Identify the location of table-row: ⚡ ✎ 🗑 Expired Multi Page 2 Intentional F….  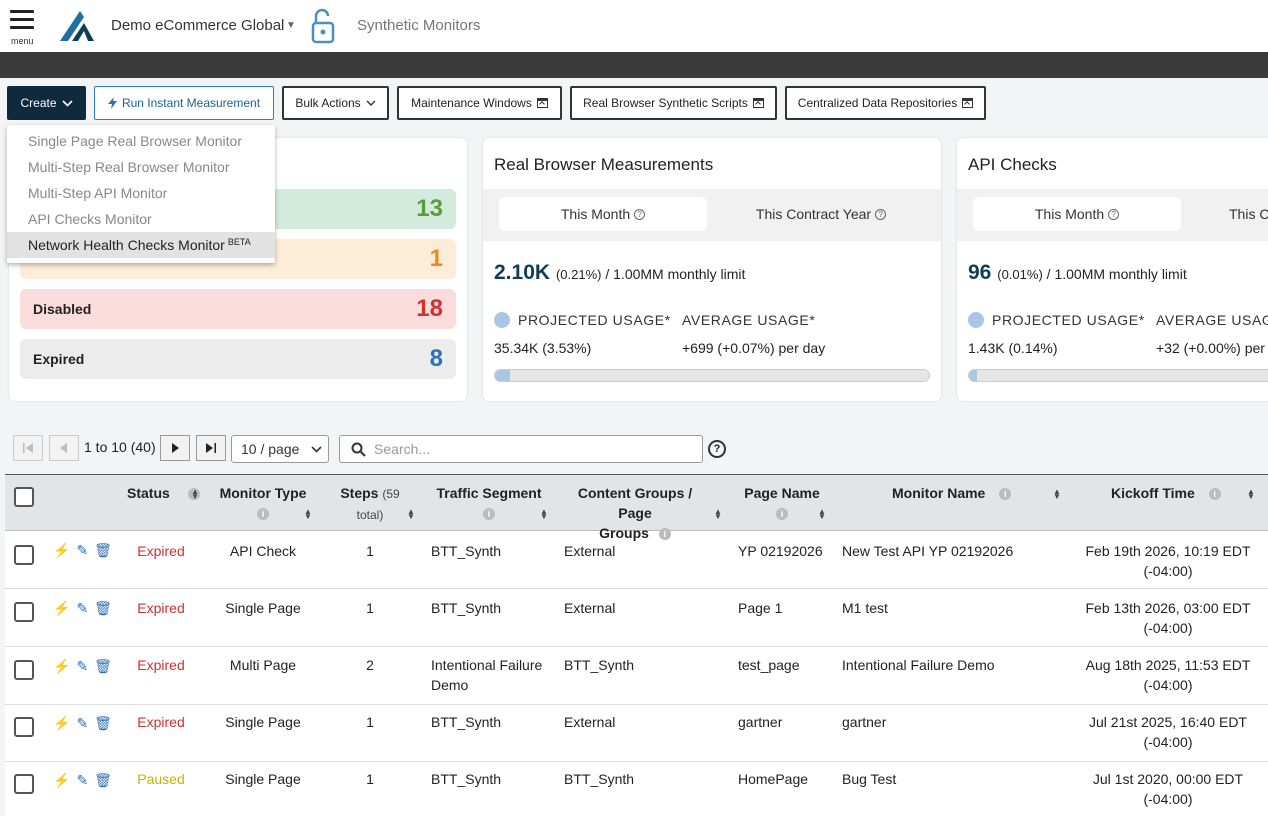
(636, 676).